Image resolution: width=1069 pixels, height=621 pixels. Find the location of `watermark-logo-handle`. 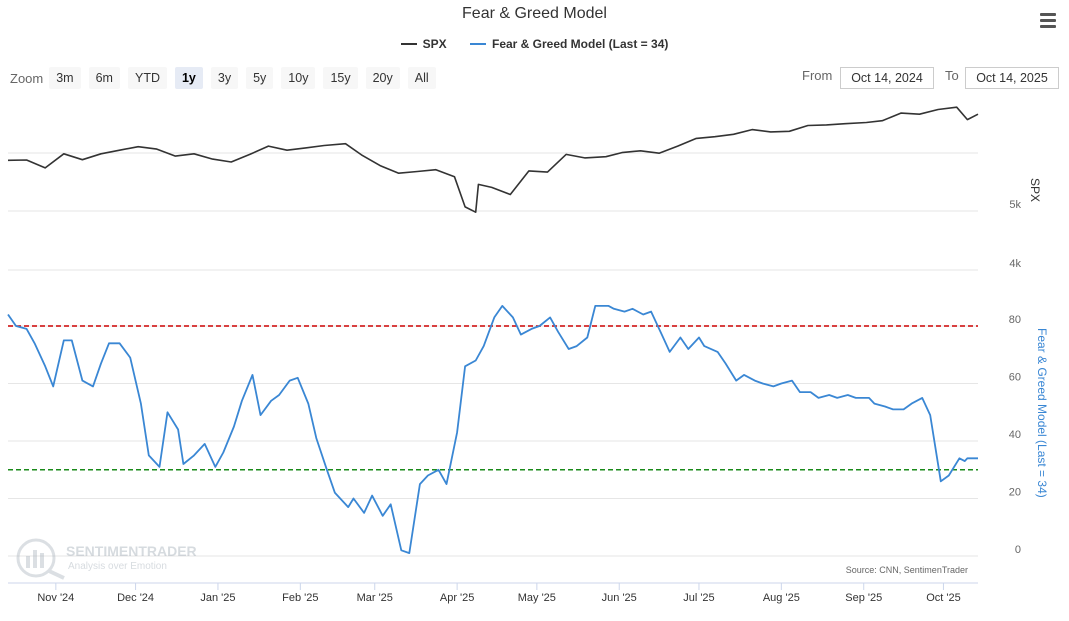

watermark-logo-handle is located at coordinates (56, 574).